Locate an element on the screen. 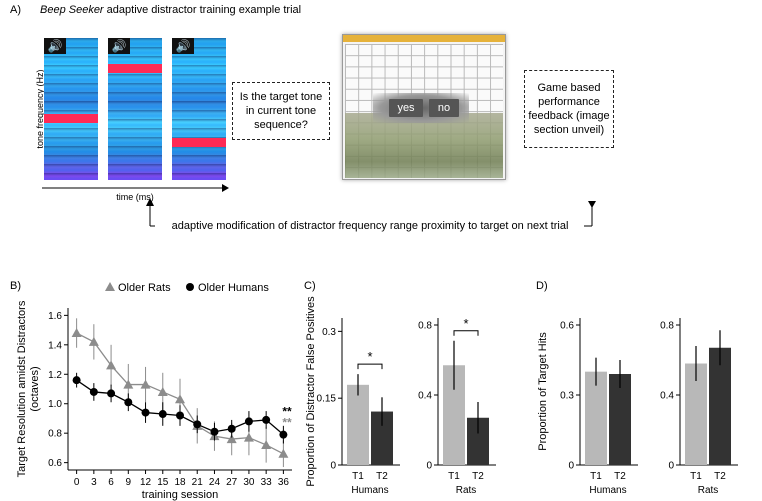  legend-label: Older Rats is located at coordinates (144, 288).